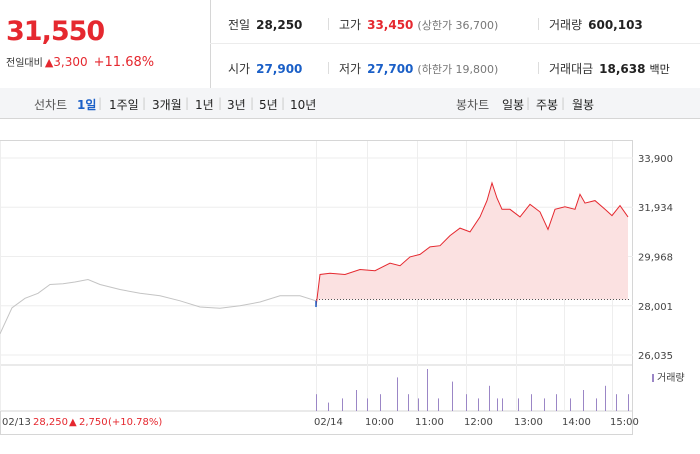  I want to click on x-tick-label: 02/14, so click(328, 422).